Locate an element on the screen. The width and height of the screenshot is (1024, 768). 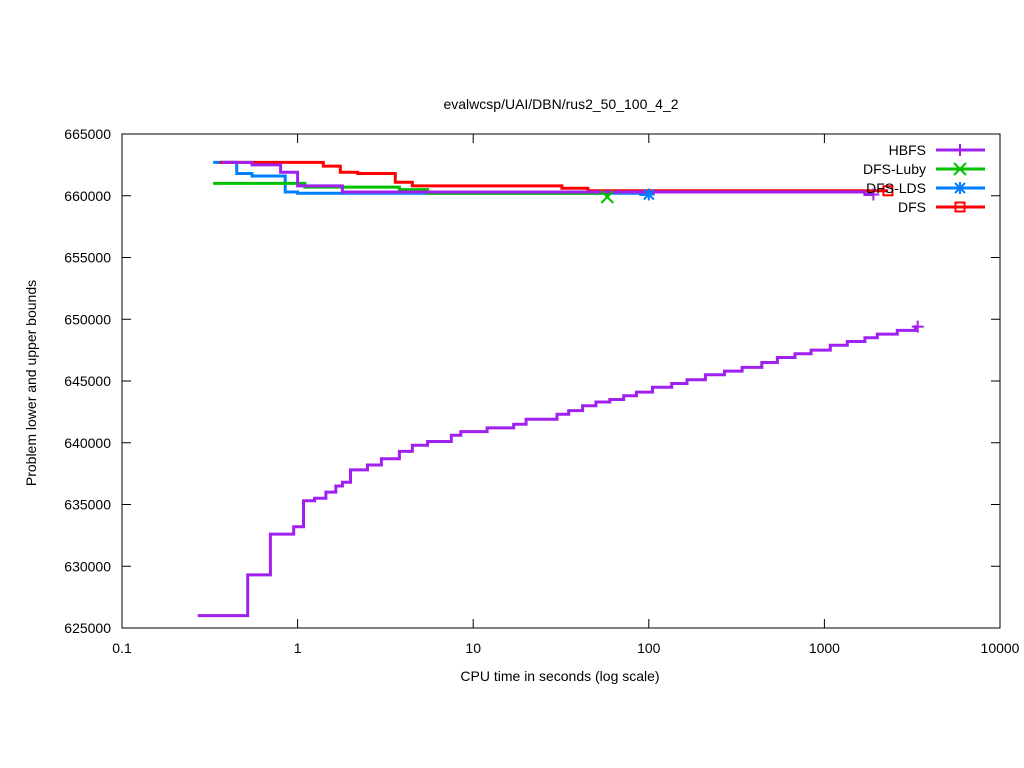
y-tick-label: 660000 is located at coordinates (87, 196).